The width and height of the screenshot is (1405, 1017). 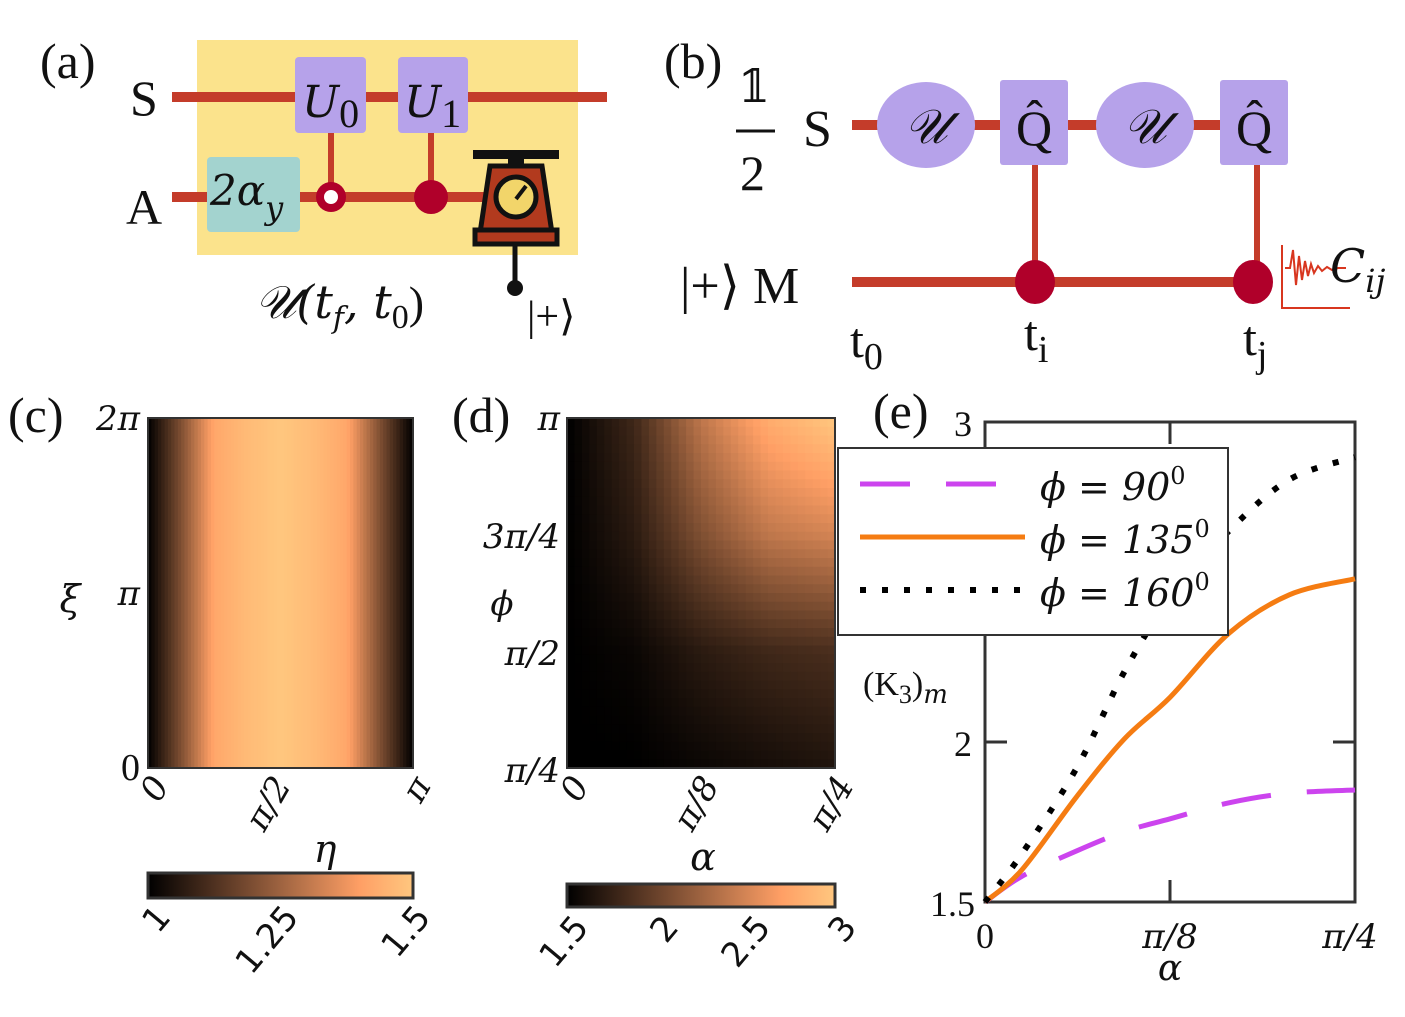 I want to click on legend-label-sup: 0, so click(x=1201, y=529).